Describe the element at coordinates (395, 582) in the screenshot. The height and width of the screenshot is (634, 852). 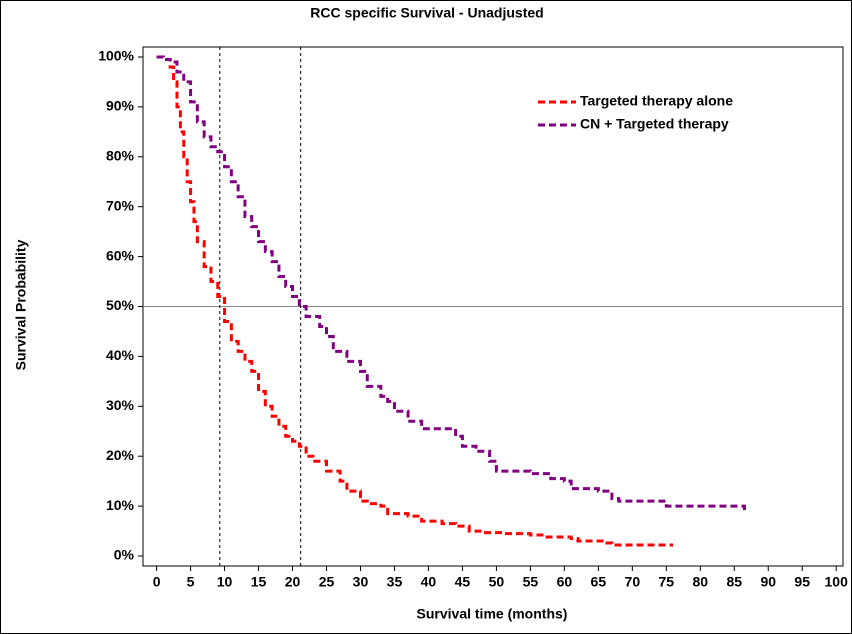
I see `x-tick-label: 35` at that location.